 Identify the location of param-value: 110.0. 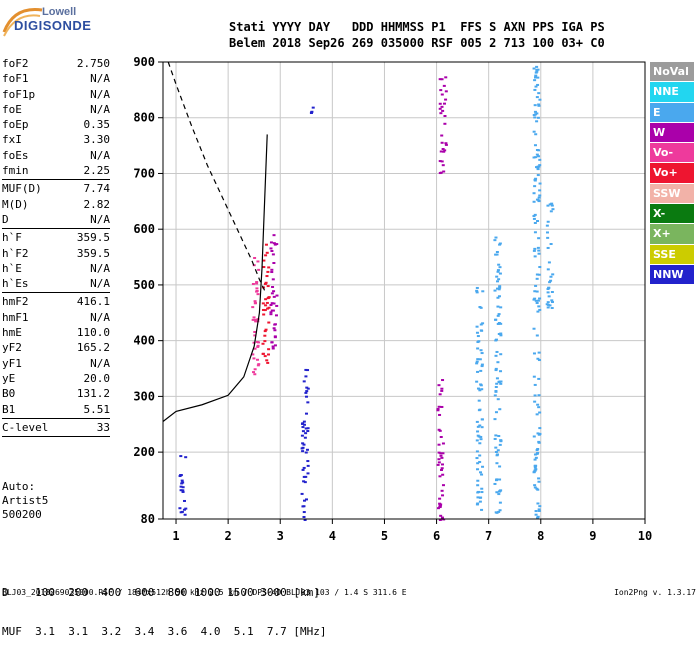
(93, 333).